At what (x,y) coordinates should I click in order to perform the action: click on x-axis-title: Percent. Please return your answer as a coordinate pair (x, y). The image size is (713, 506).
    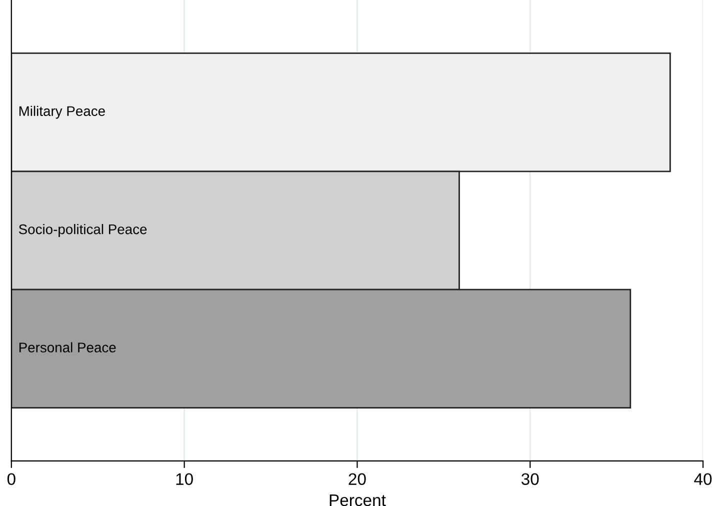
    Looking at the image, I should click on (358, 500).